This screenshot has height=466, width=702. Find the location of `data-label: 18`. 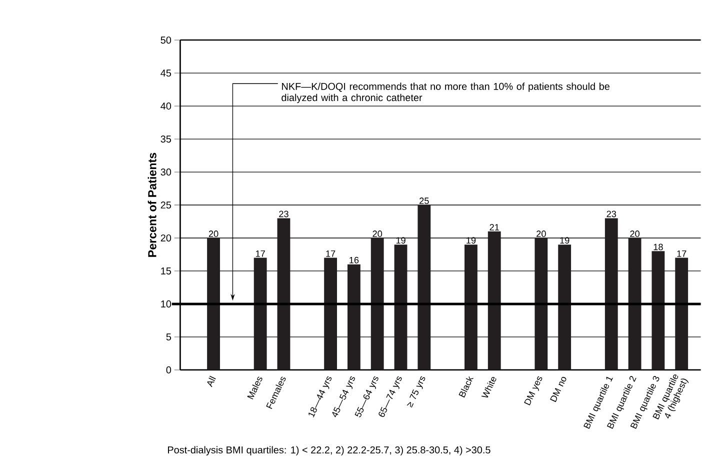

data-label: 18 is located at coordinates (658, 247).